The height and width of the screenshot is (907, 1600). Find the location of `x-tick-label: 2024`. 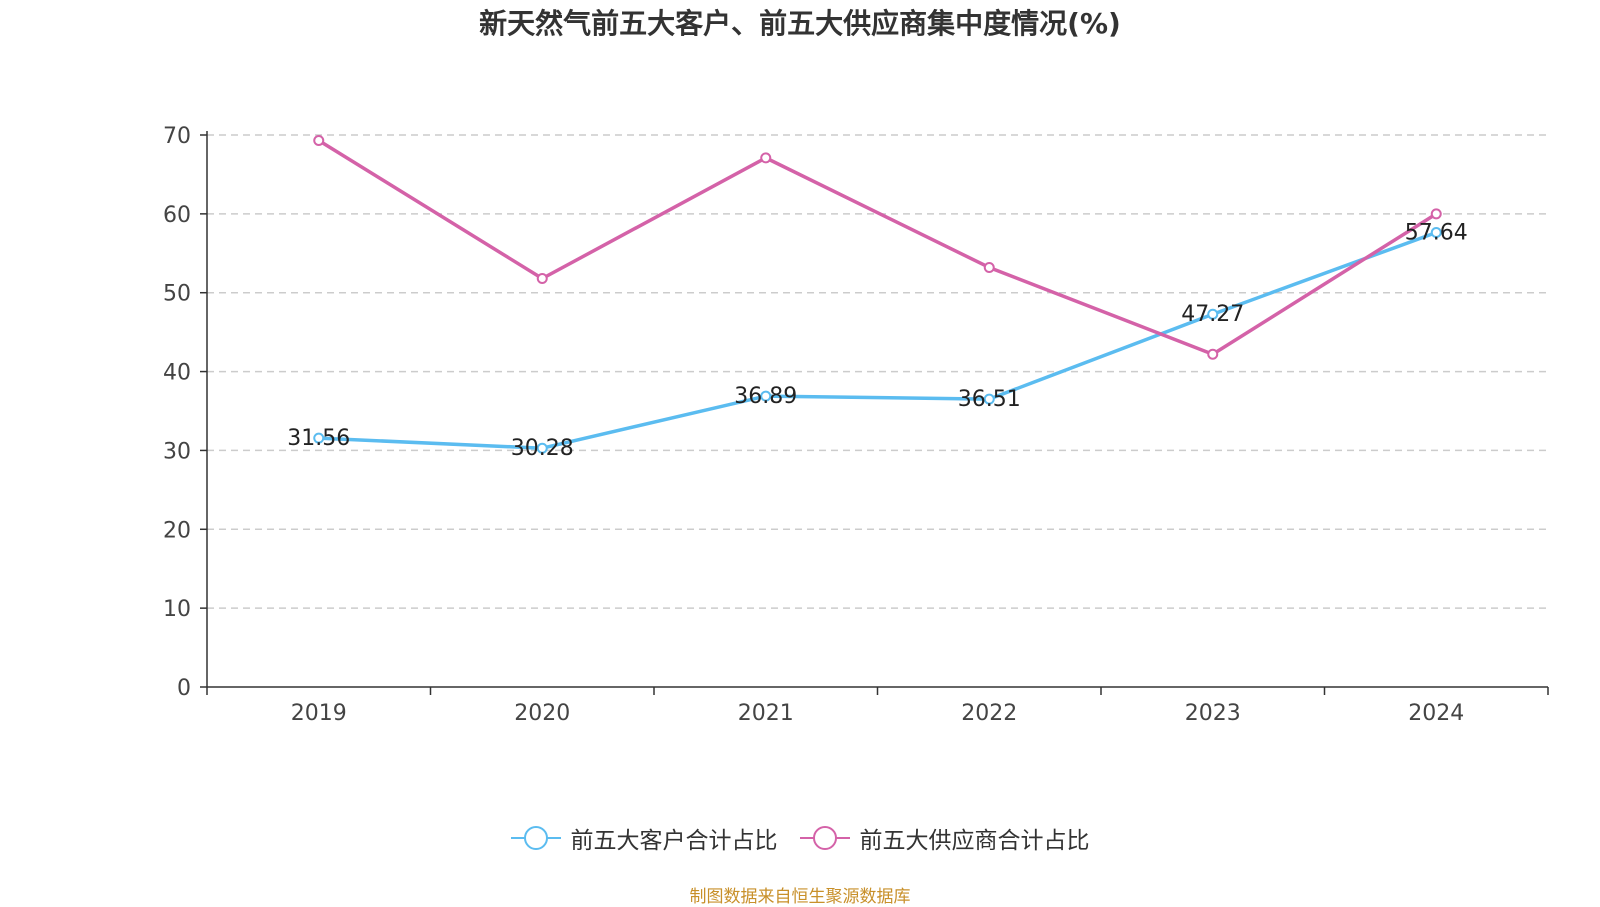

x-tick-label: 2024 is located at coordinates (1436, 713).